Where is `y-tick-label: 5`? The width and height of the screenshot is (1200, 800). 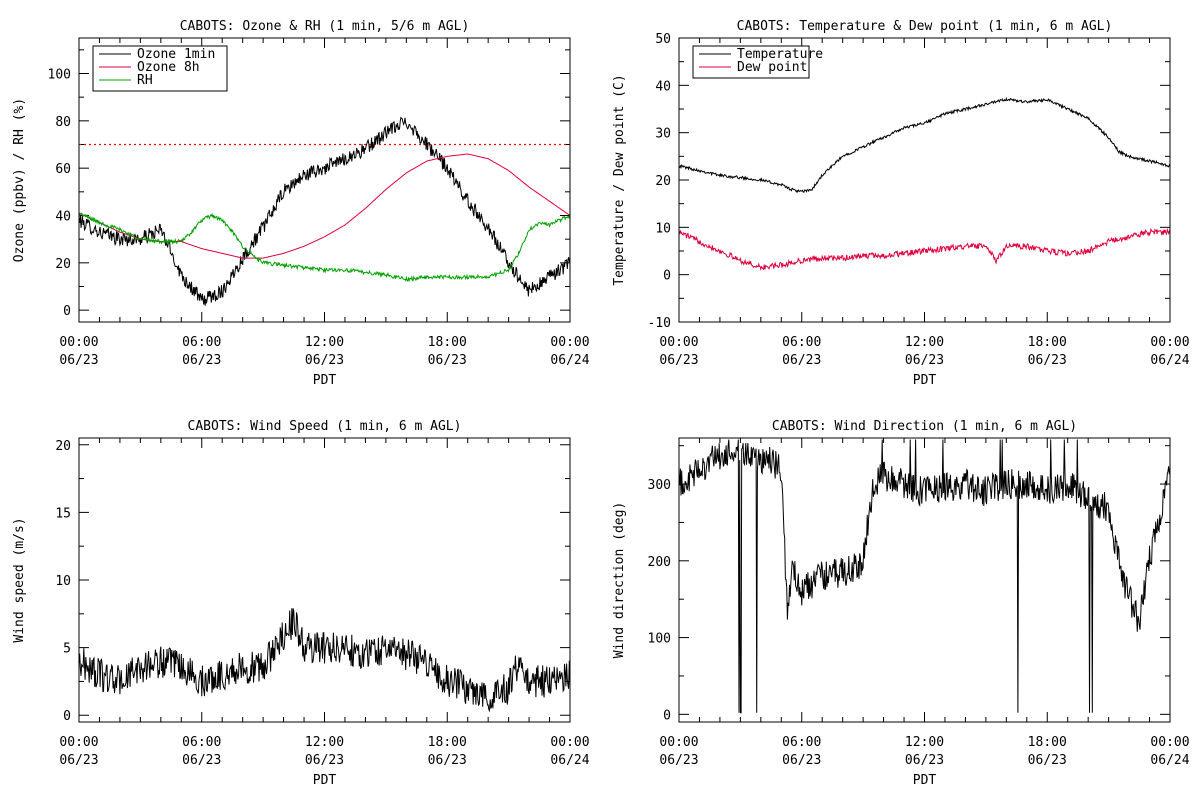
y-tick-label: 5 is located at coordinates (67, 649).